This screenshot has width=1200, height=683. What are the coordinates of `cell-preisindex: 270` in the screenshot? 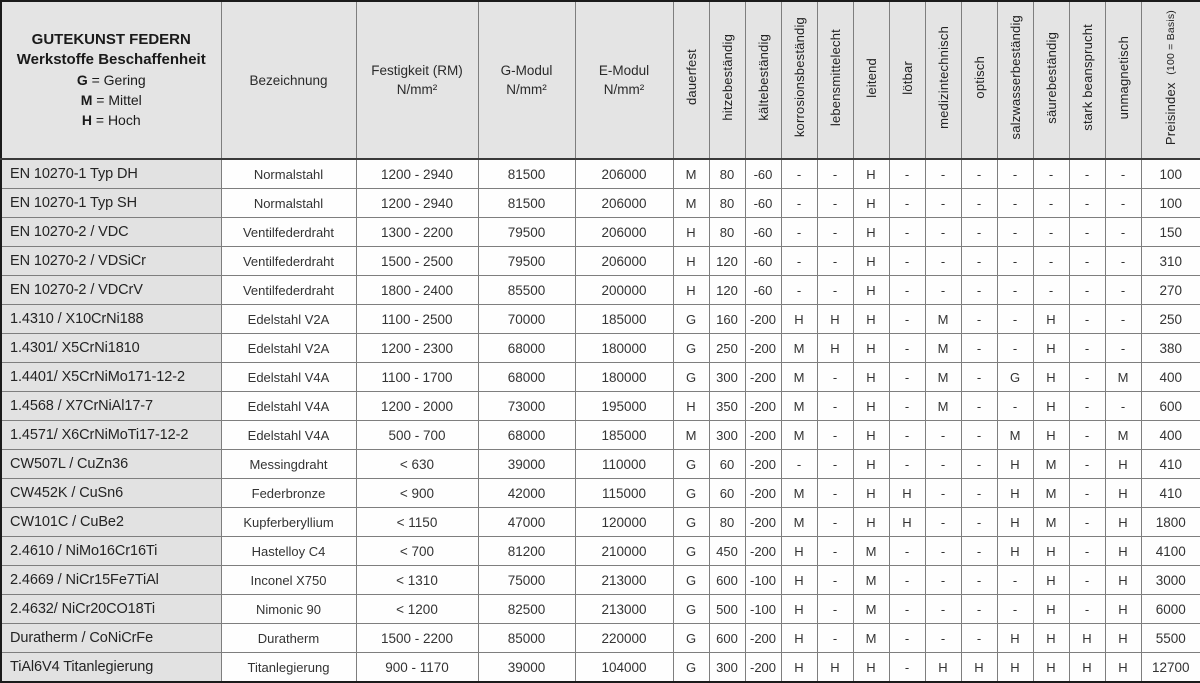 It's located at (1170, 290).